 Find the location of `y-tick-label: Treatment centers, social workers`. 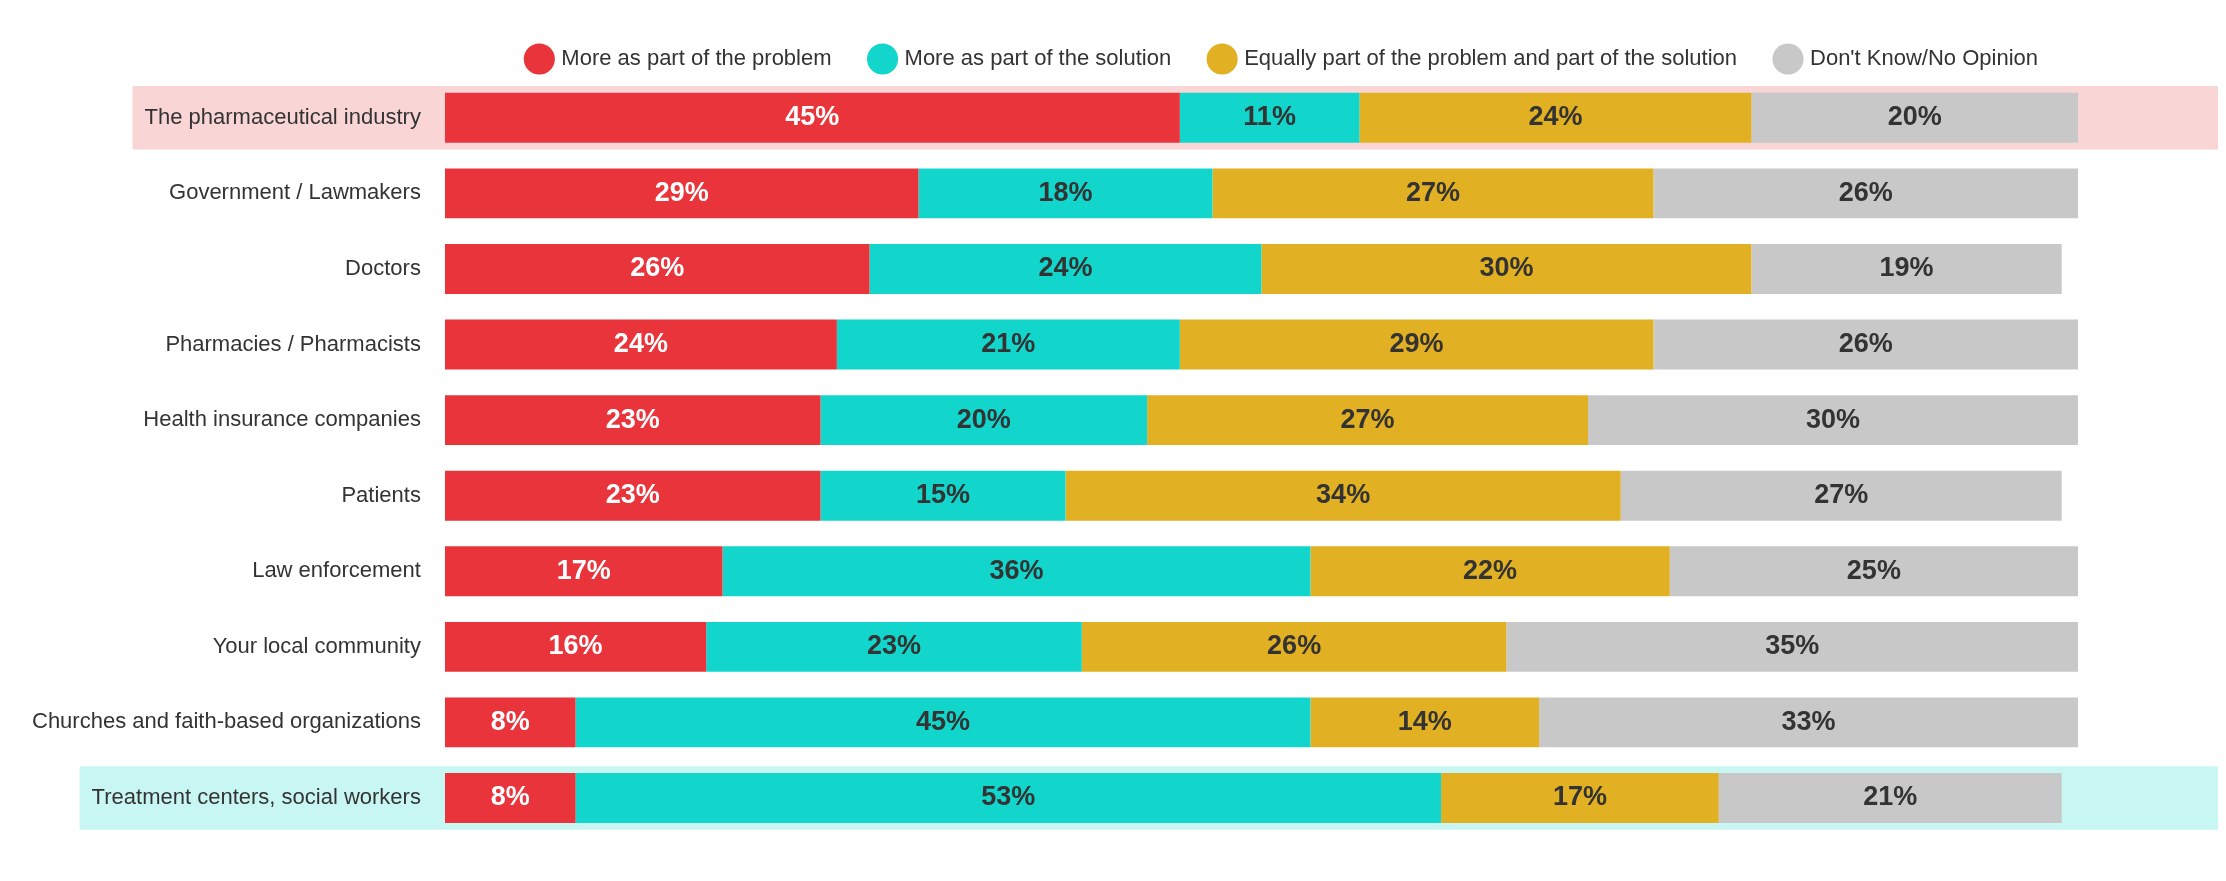

y-tick-label: Treatment centers, social workers is located at coordinates (256, 797).